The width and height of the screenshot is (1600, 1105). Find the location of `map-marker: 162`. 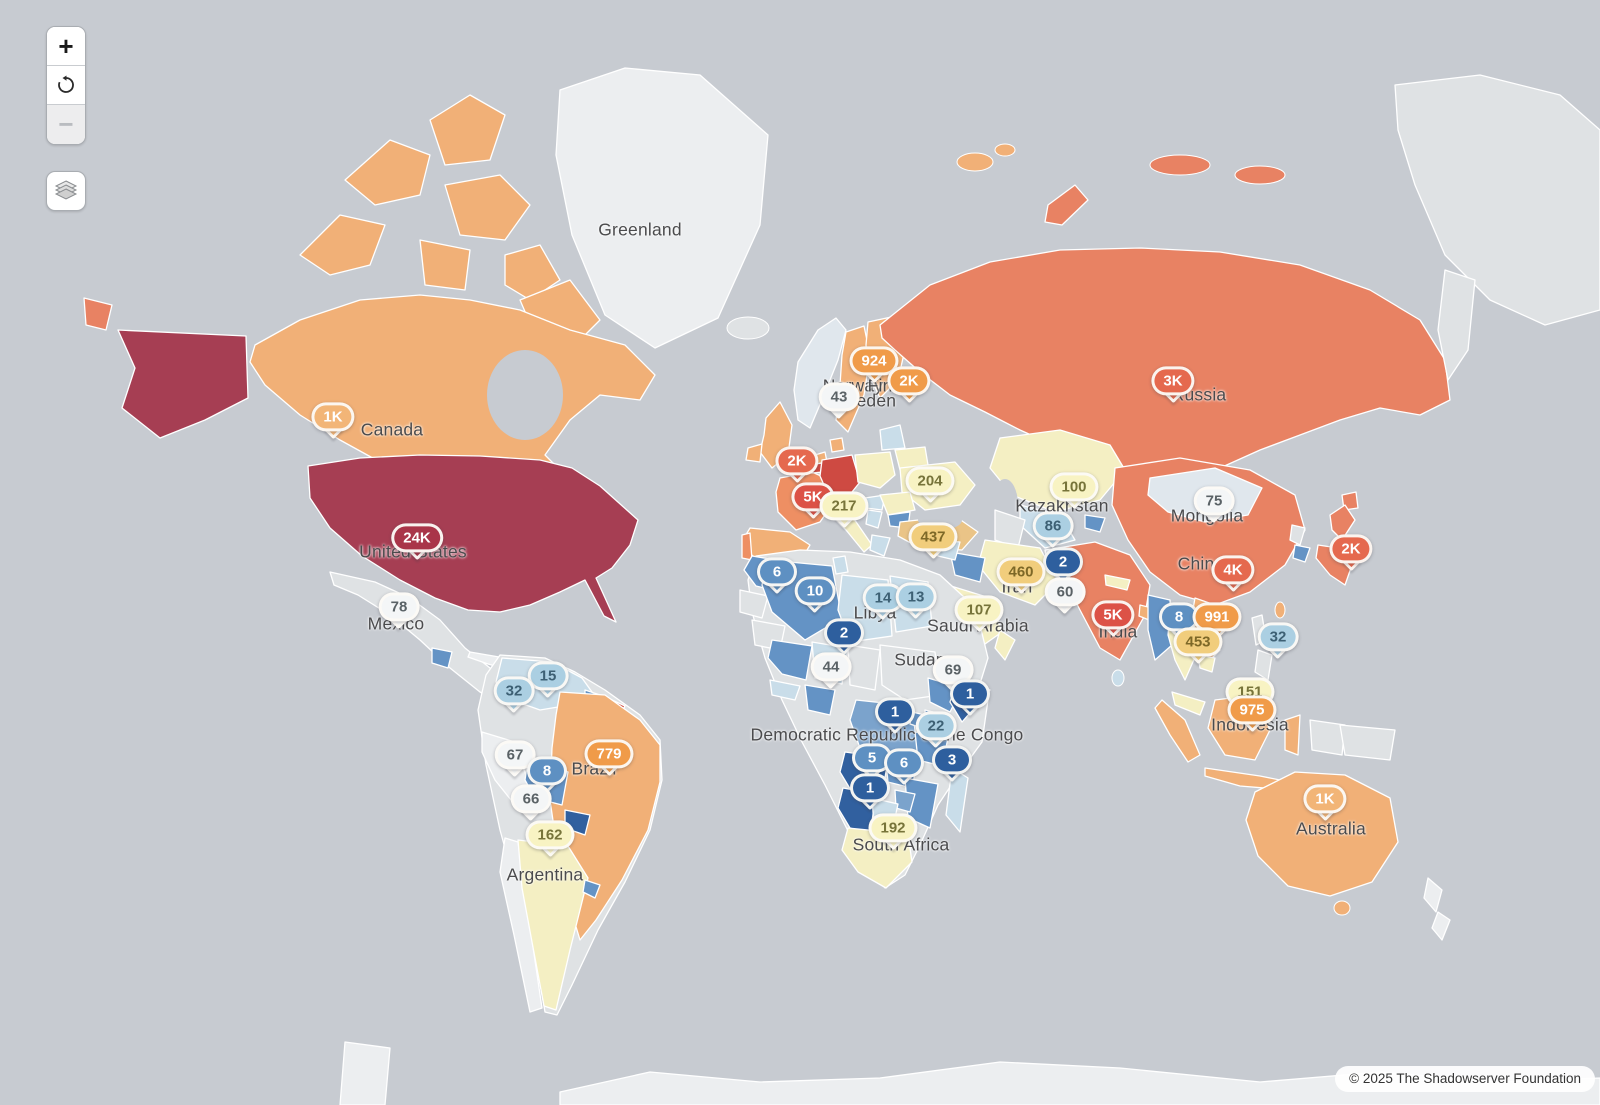

map-marker: 162 is located at coordinates (550, 839).